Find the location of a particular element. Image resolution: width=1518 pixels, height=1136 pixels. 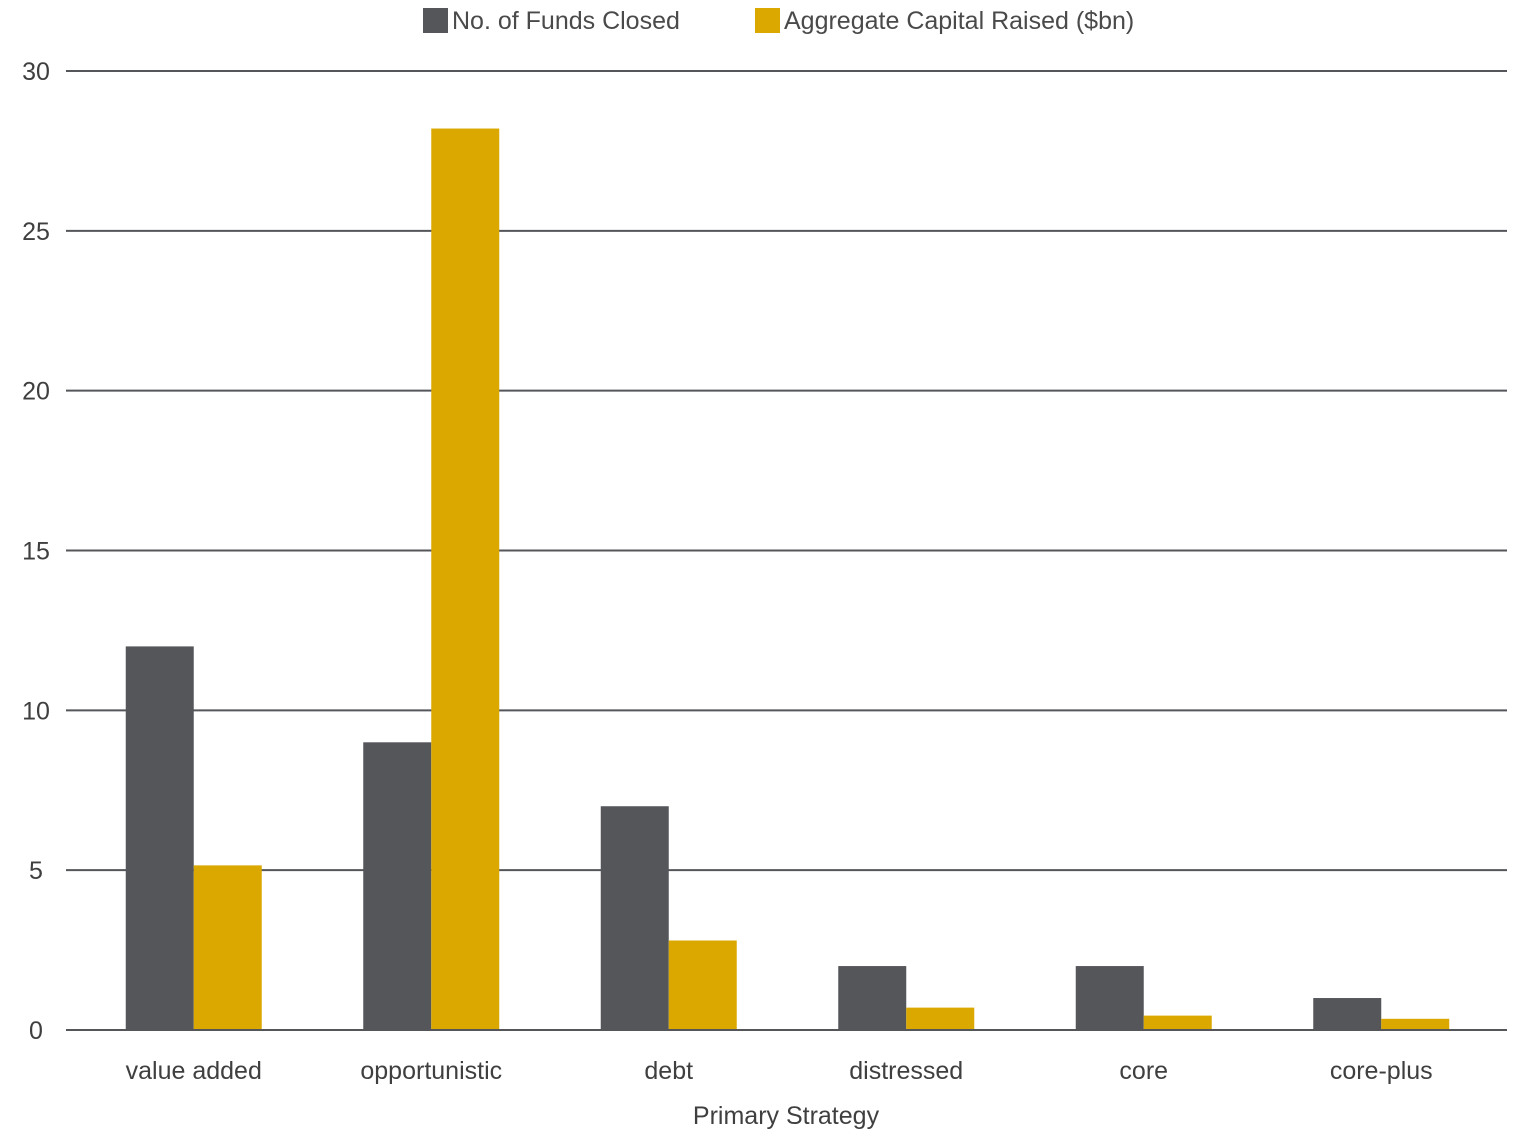

bar-capital-raised-core-plus is located at coordinates (1415, 1024).